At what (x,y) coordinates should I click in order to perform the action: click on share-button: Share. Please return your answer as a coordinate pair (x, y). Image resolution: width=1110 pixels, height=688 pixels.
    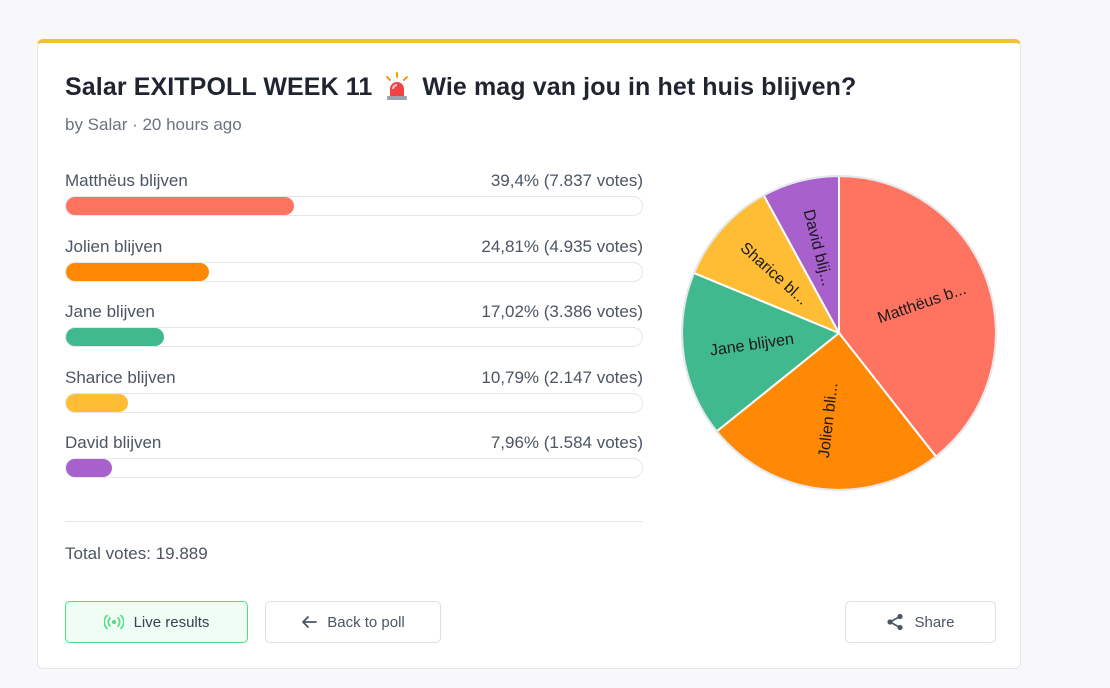
    Looking at the image, I should click on (920, 622).